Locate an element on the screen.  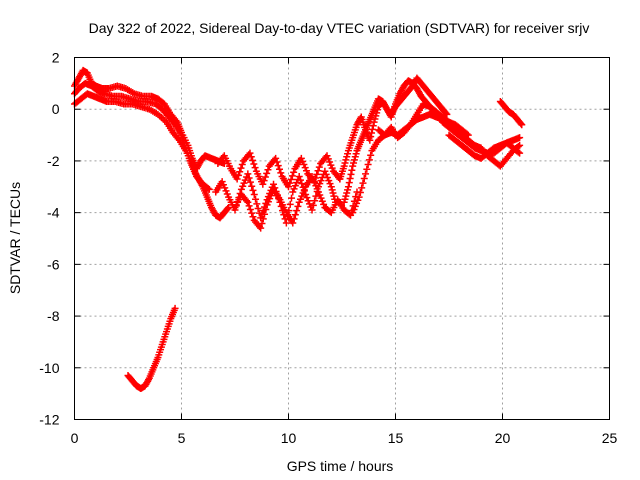
y-tick-label: -6 is located at coordinates (53, 264).